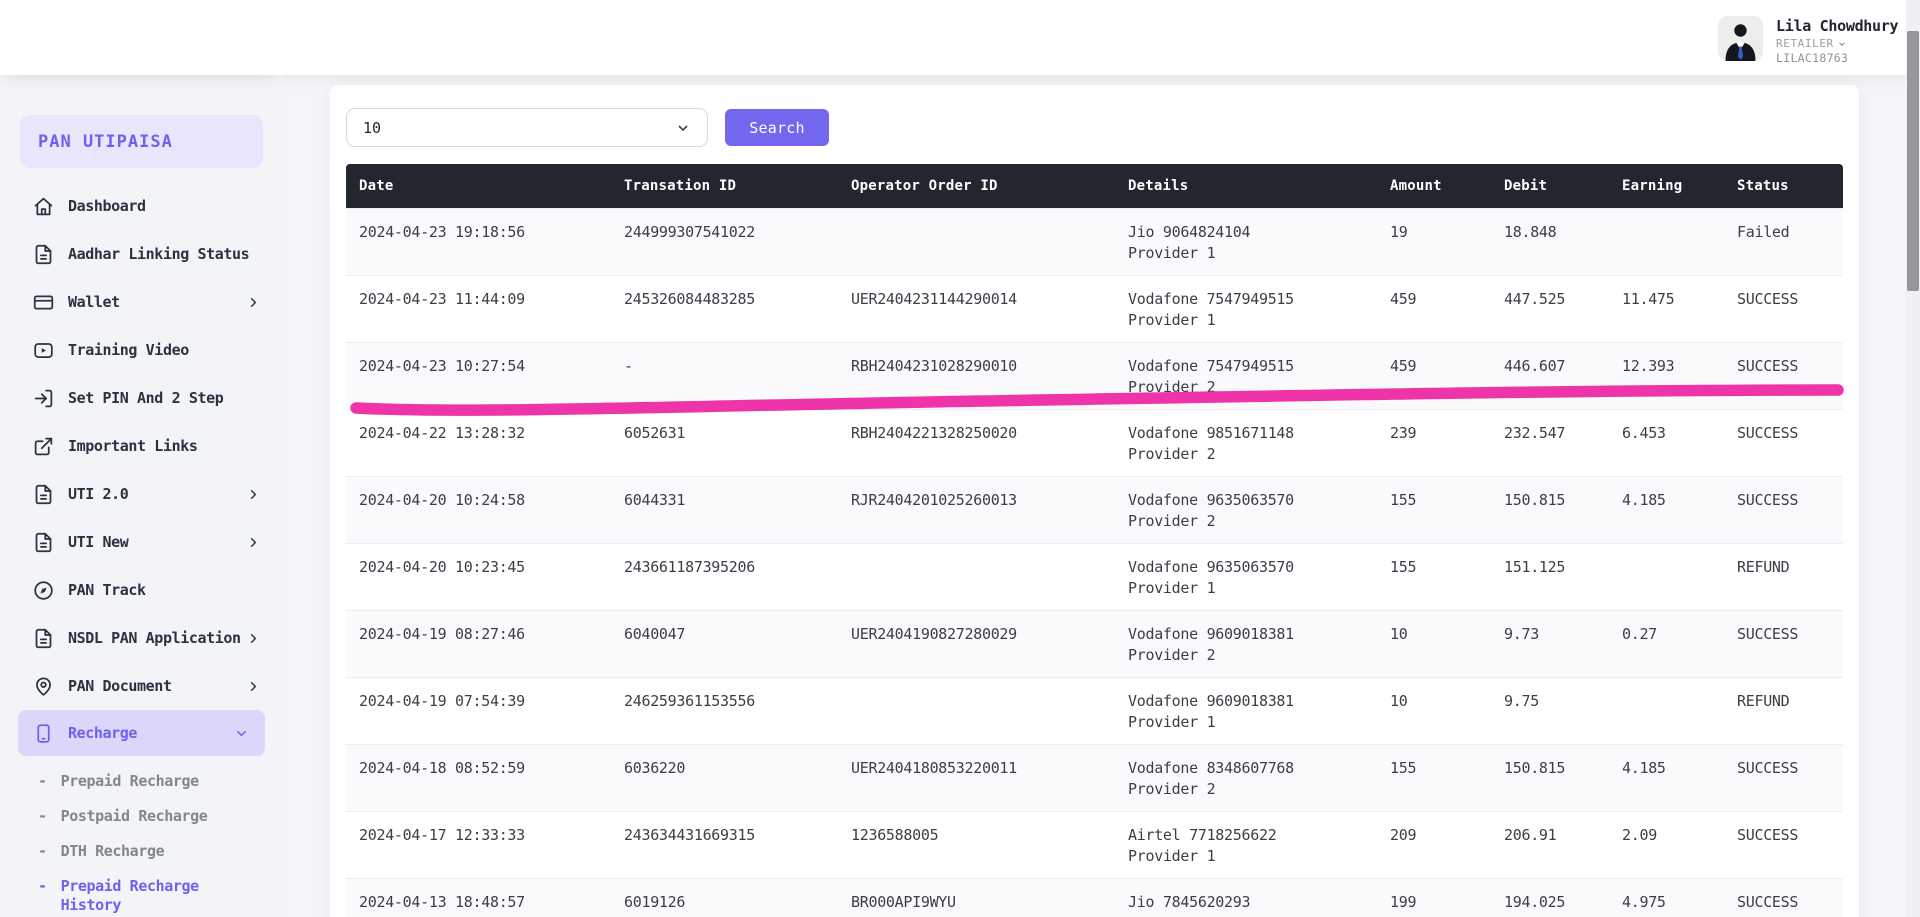 The image size is (1920, 917). I want to click on cell-earning: 11.475, so click(1666, 308).